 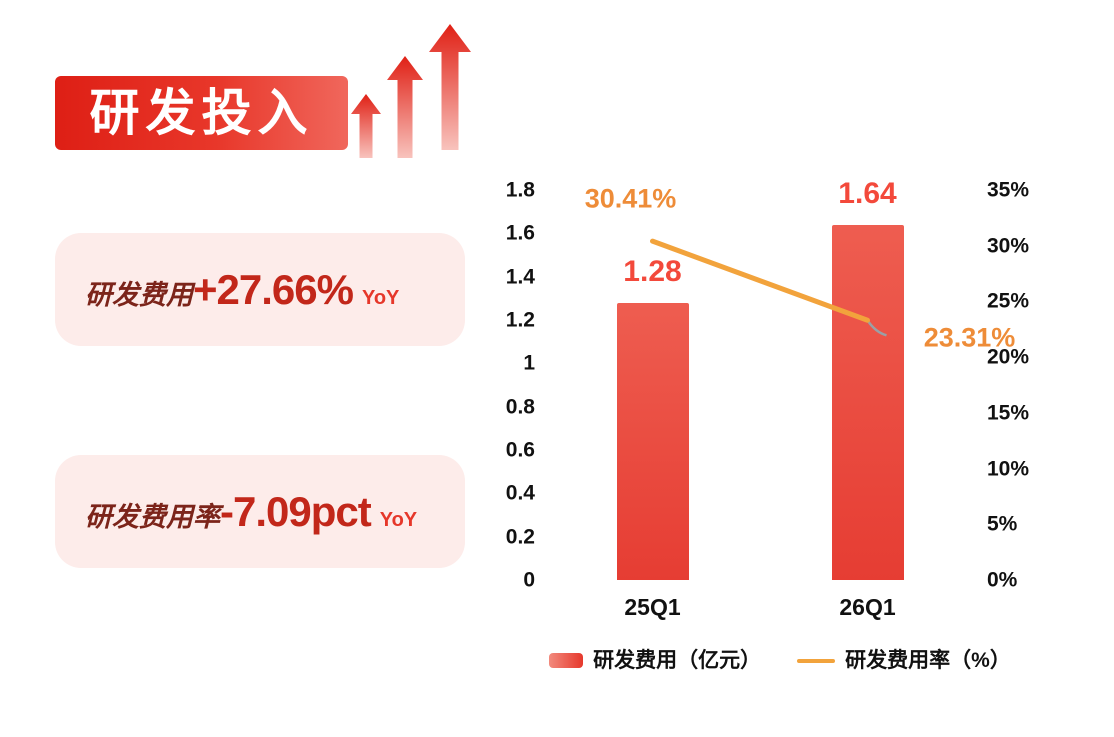 What do you see at coordinates (520, 537) in the screenshot?
I see `left-axis-tick: 0.2` at bounding box center [520, 537].